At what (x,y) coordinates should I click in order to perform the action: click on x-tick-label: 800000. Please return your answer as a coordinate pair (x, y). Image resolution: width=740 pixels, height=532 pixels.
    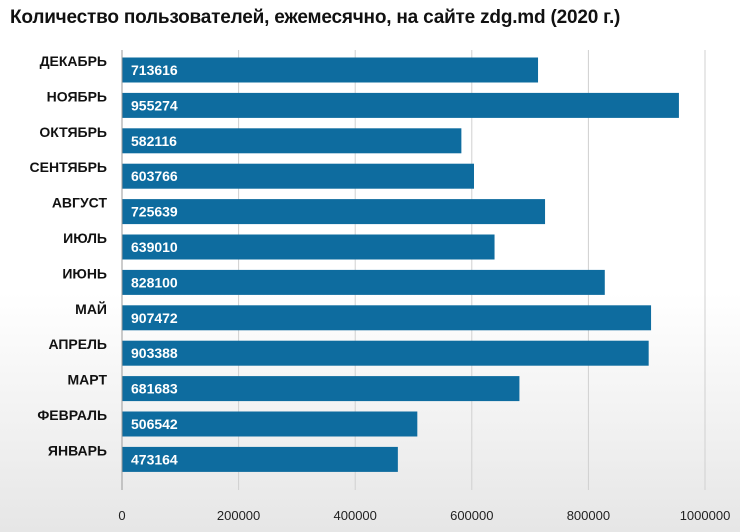
    Looking at the image, I should click on (588, 515).